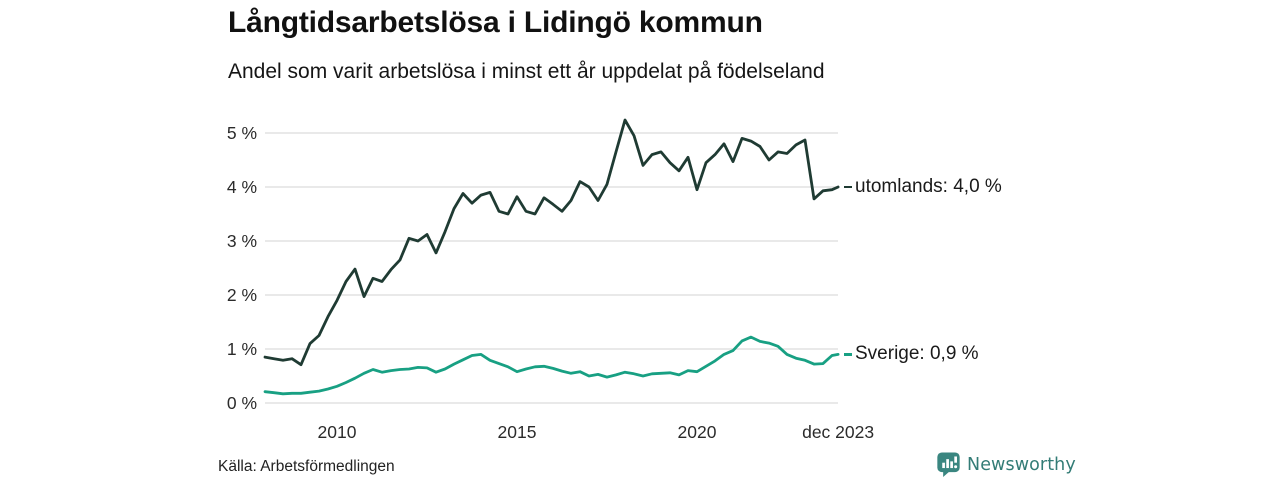 The width and height of the screenshot is (1280, 480). What do you see at coordinates (551, 365) in the screenshot?
I see `sverige-series-line` at bounding box center [551, 365].